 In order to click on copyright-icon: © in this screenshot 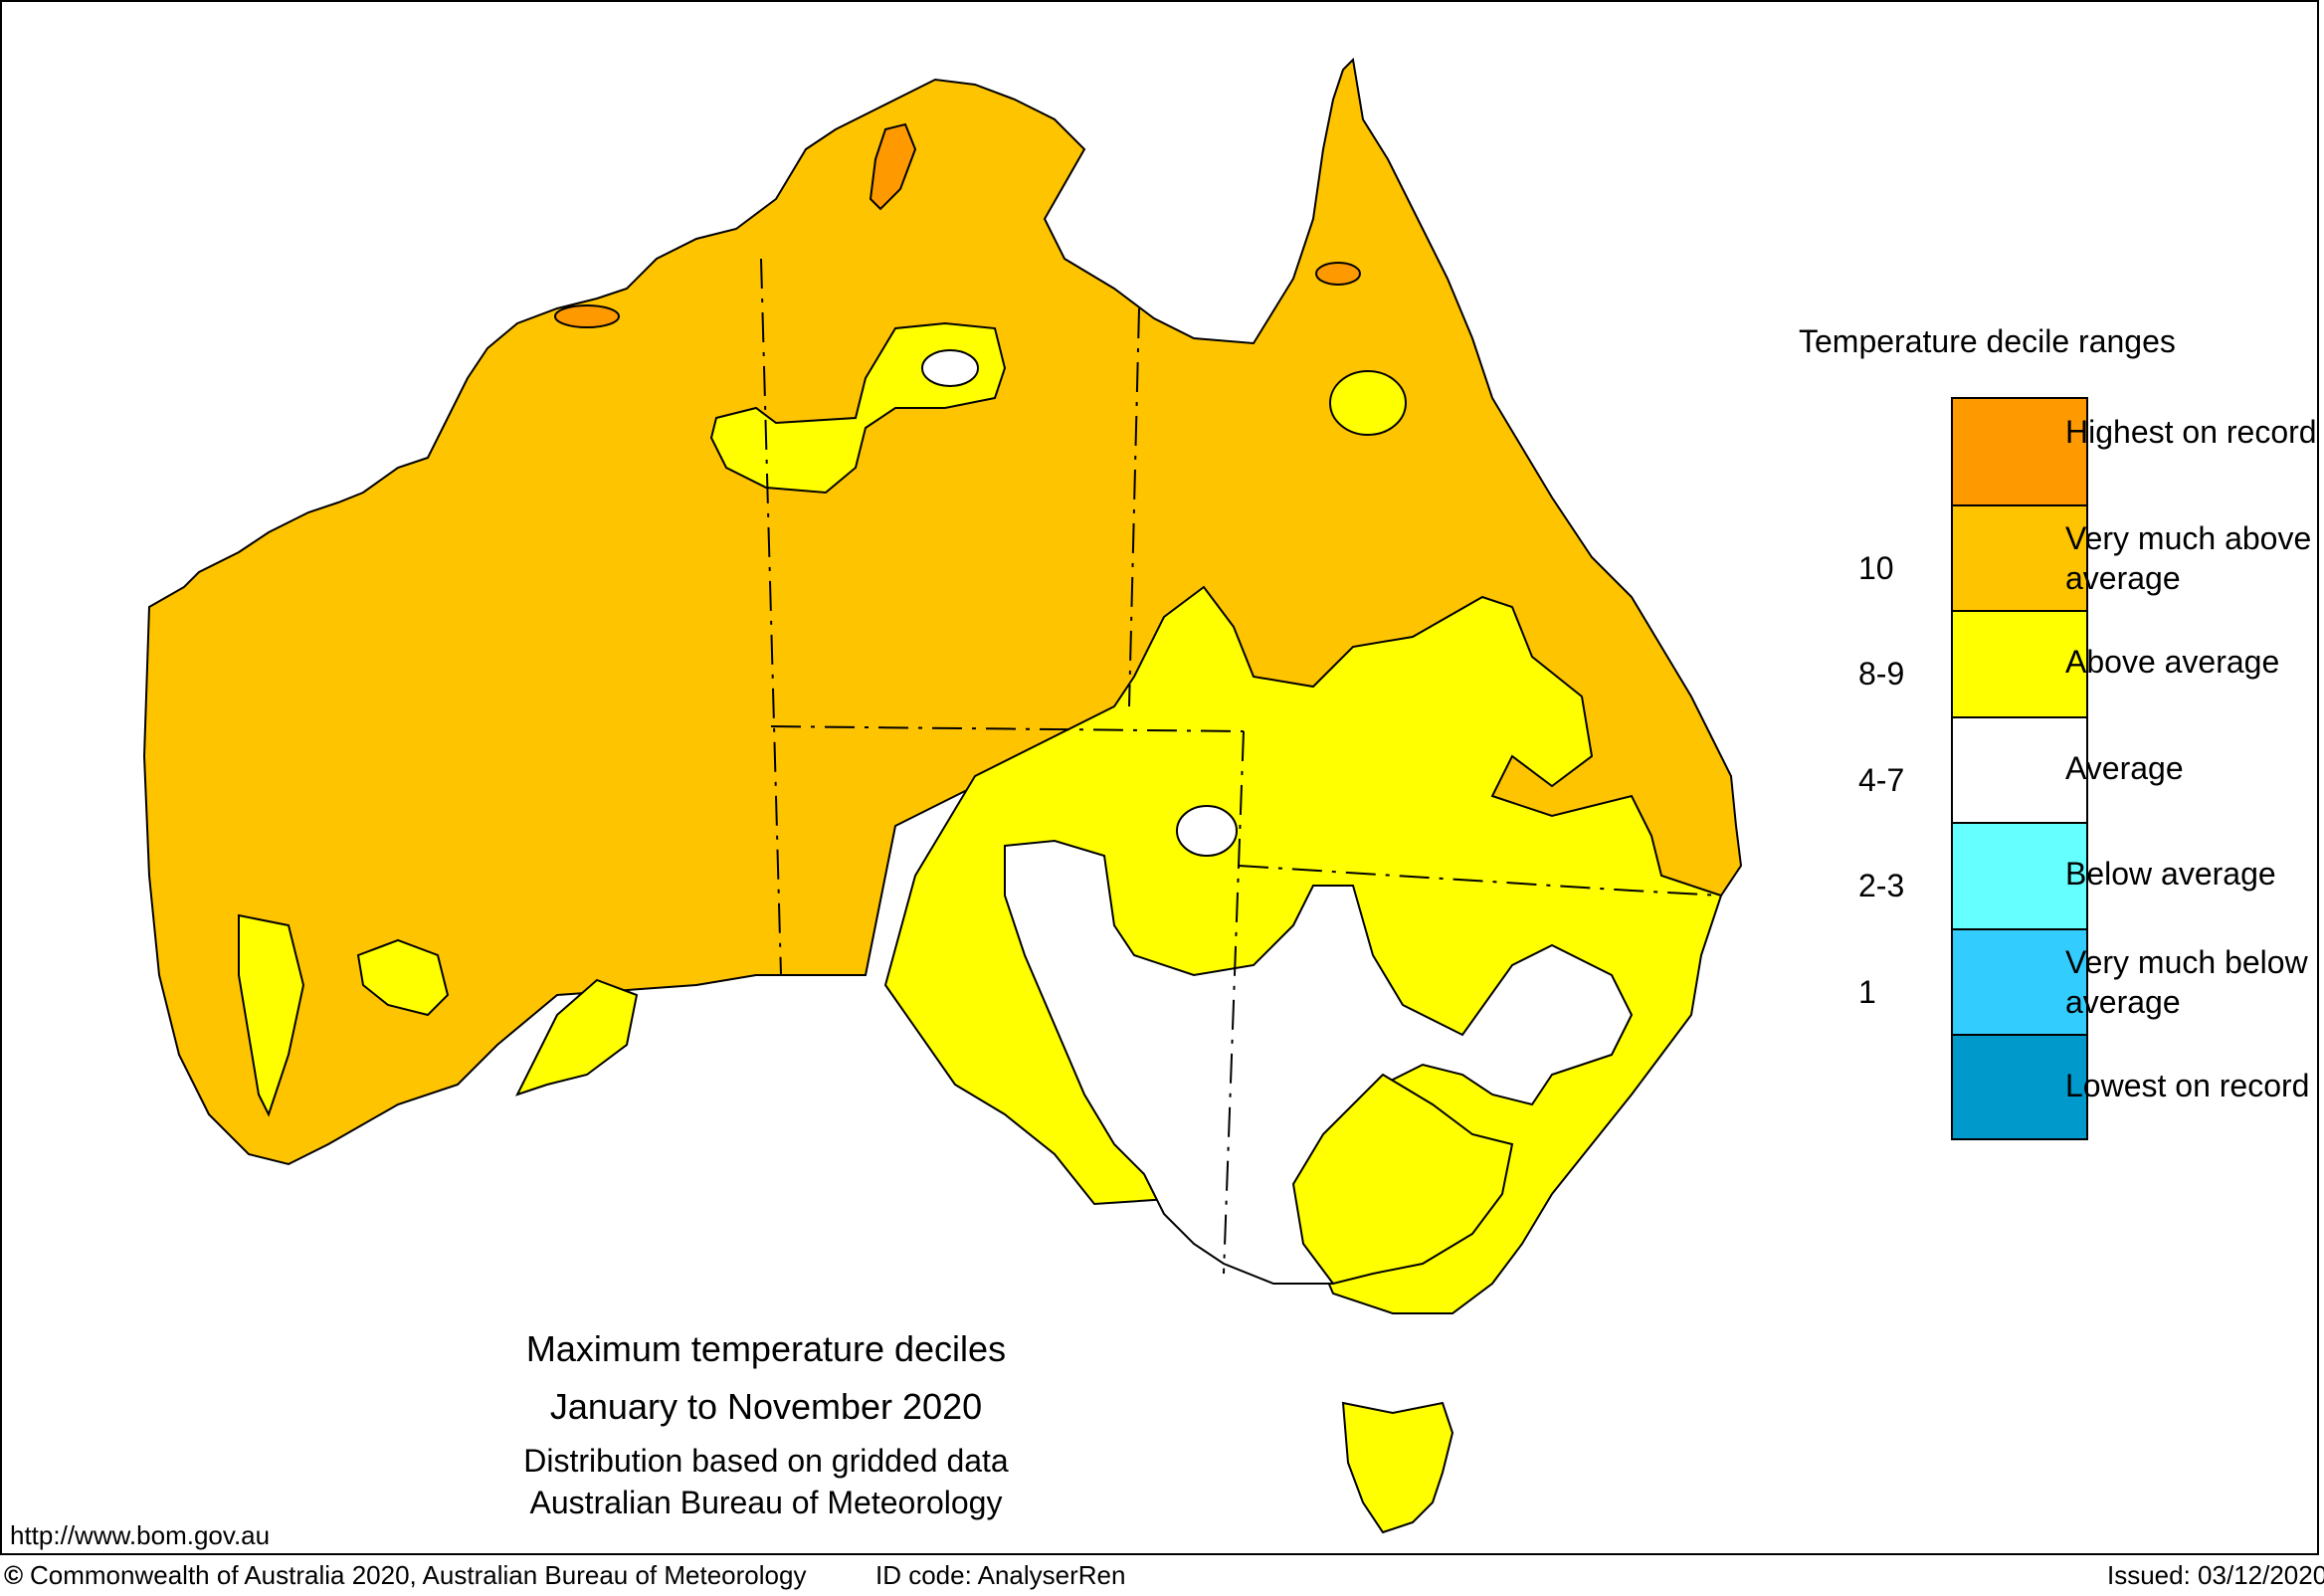, I will do `click(14, 1575)`.